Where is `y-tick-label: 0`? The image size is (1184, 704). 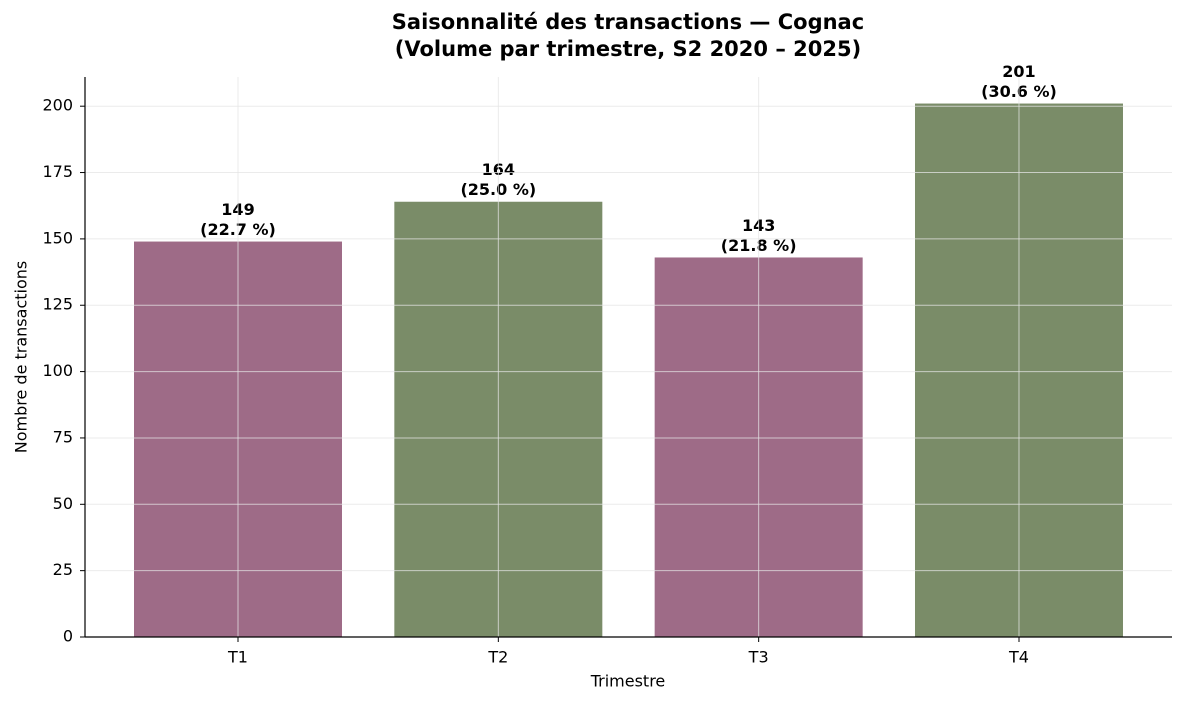 y-tick-label: 0 is located at coordinates (68, 636).